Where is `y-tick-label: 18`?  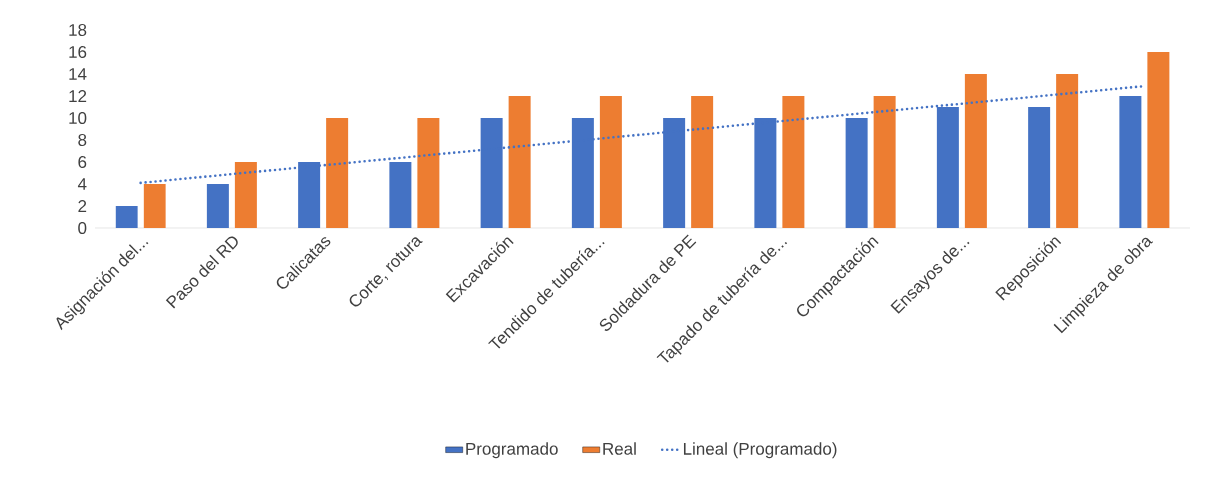 y-tick-label: 18 is located at coordinates (78, 30).